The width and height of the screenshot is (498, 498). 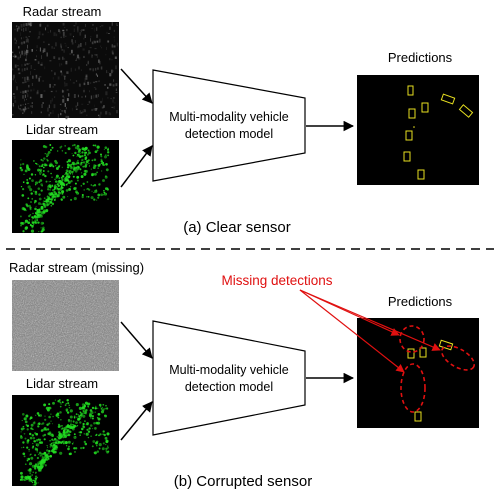 I want to click on predictions-image-b, so click(x=418, y=373).